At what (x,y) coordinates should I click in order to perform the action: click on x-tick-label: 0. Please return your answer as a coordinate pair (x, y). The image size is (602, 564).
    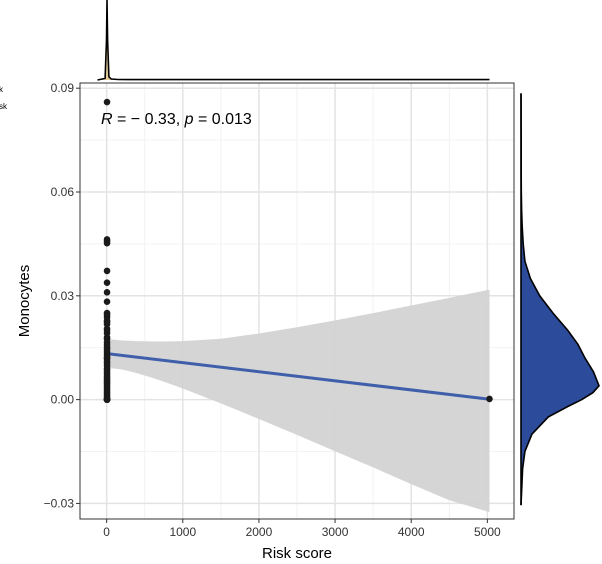
    Looking at the image, I should click on (106, 532).